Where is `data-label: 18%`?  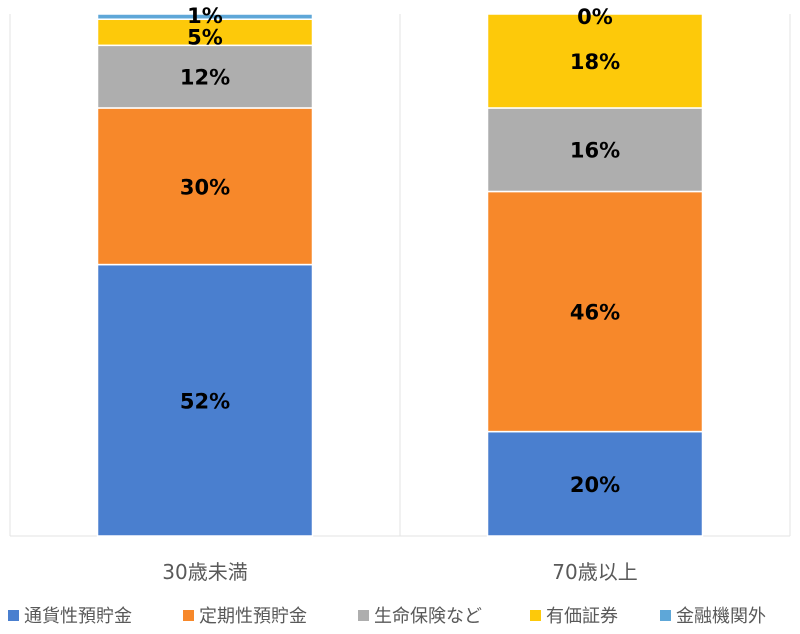
data-label: 18% is located at coordinates (595, 62).